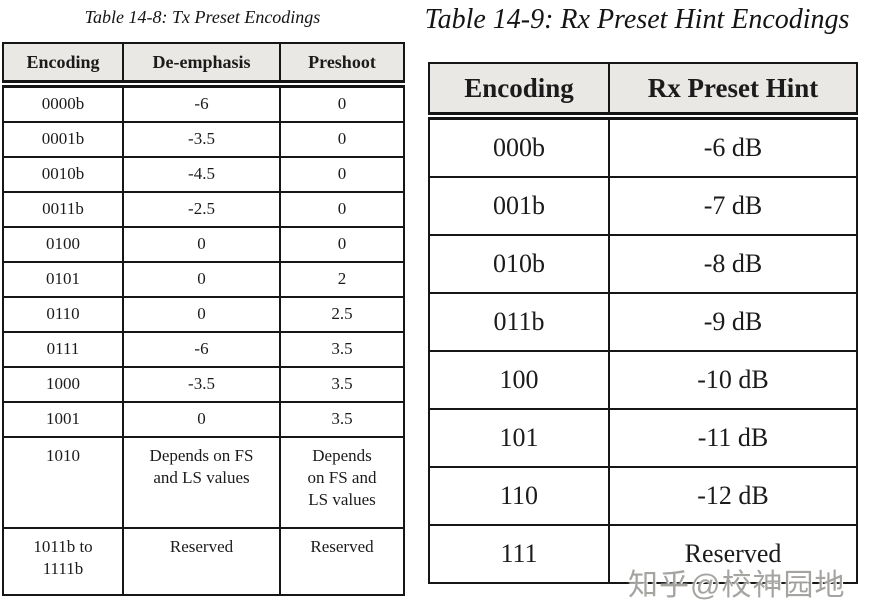  I want to click on table-row: 0010b -4.5 0, so click(203, 174).